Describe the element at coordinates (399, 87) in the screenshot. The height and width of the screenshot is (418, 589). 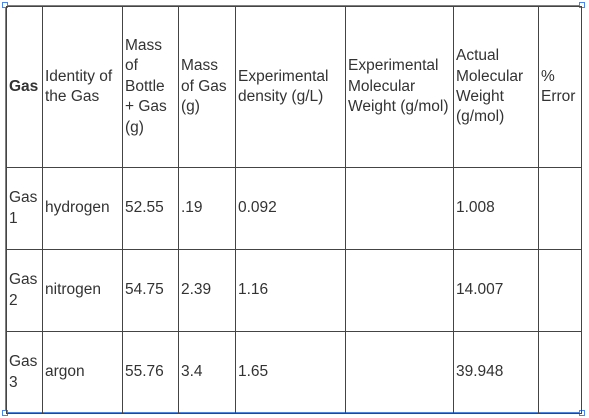
I see `header-experimental-mw: Experimental Molecular Weight (g/mol)` at that location.